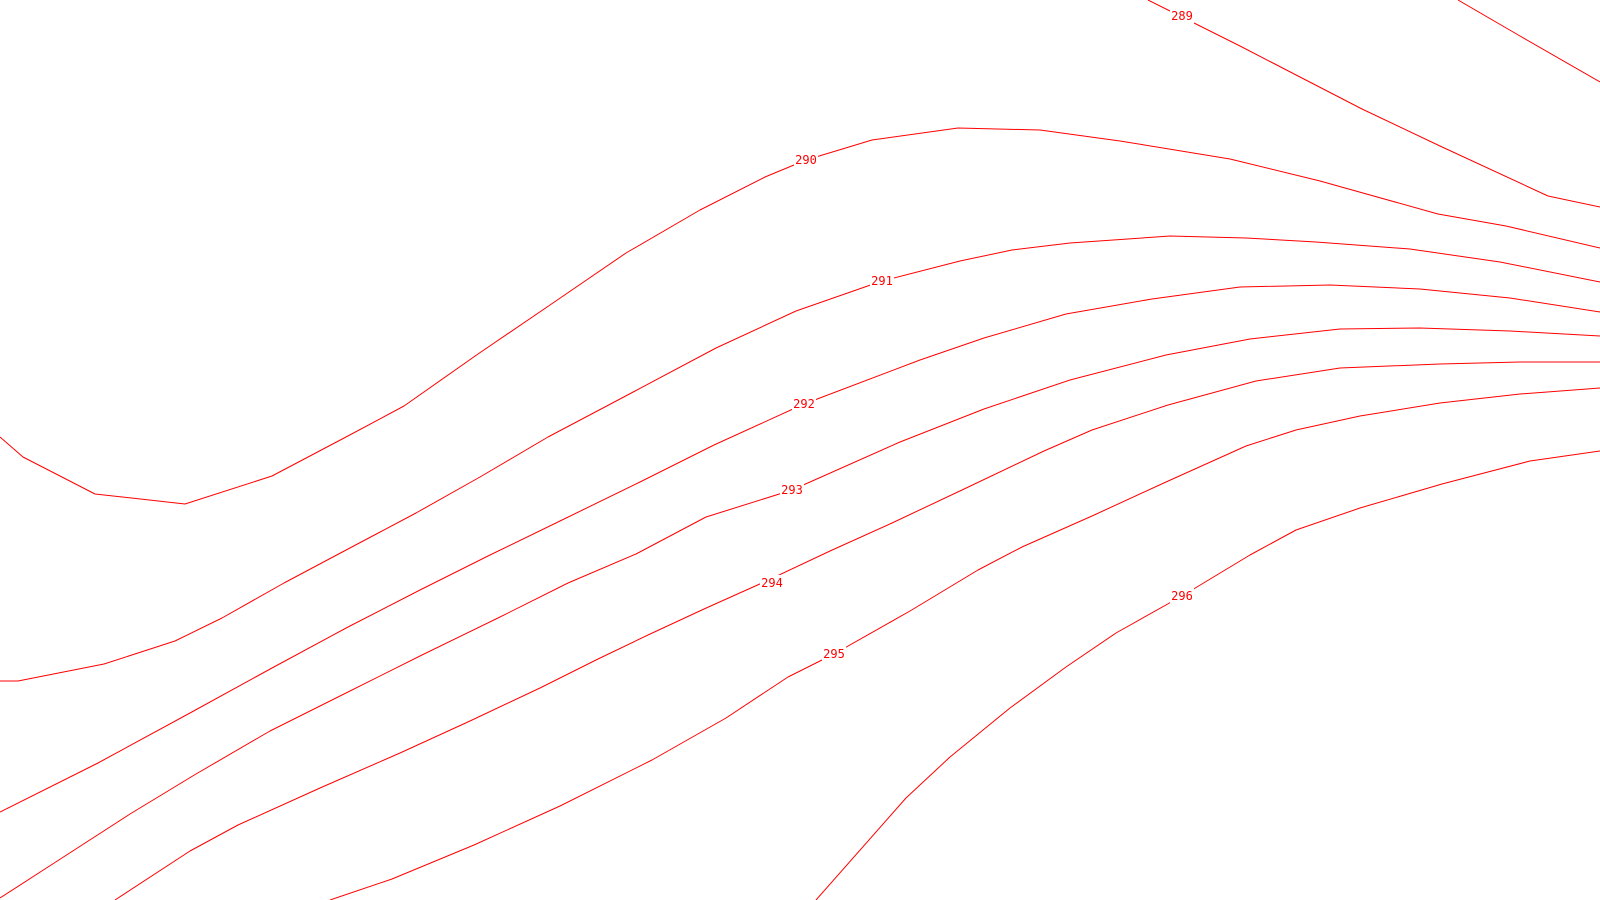 Image resolution: width=1600 pixels, height=900 pixels. Describe the element at coordinates (1373, 104) in the screenshot. I see `contour-289: 289` at that location.